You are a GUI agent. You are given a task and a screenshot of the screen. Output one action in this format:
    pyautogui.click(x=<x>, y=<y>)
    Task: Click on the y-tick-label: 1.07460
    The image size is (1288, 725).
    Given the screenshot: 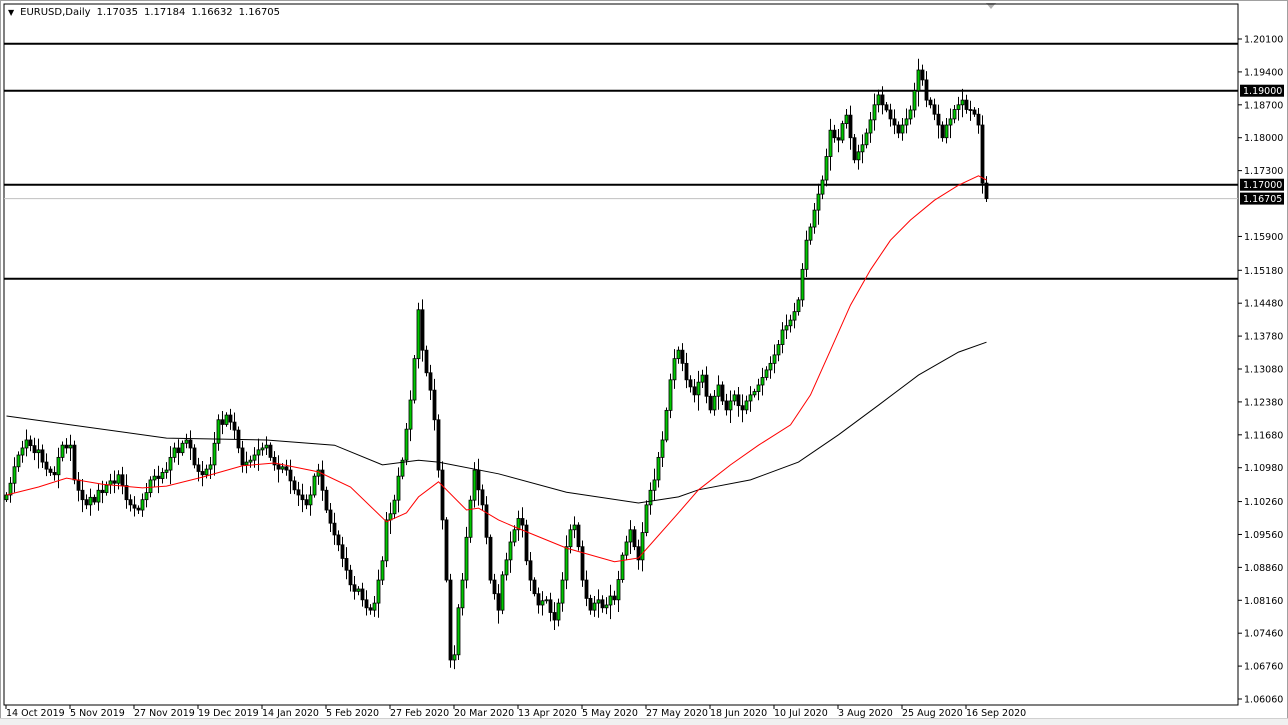 What is the action you would take?
    pyautogui.click(x=1263, y=634)
    